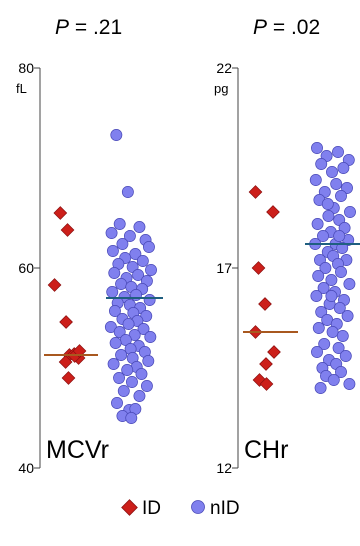 This screenshot has height=546, width=360. What do you see at coordinates (26, 468) in the screenshot?
I see `y-tick-label: 40` at bounding box center [26, 468].